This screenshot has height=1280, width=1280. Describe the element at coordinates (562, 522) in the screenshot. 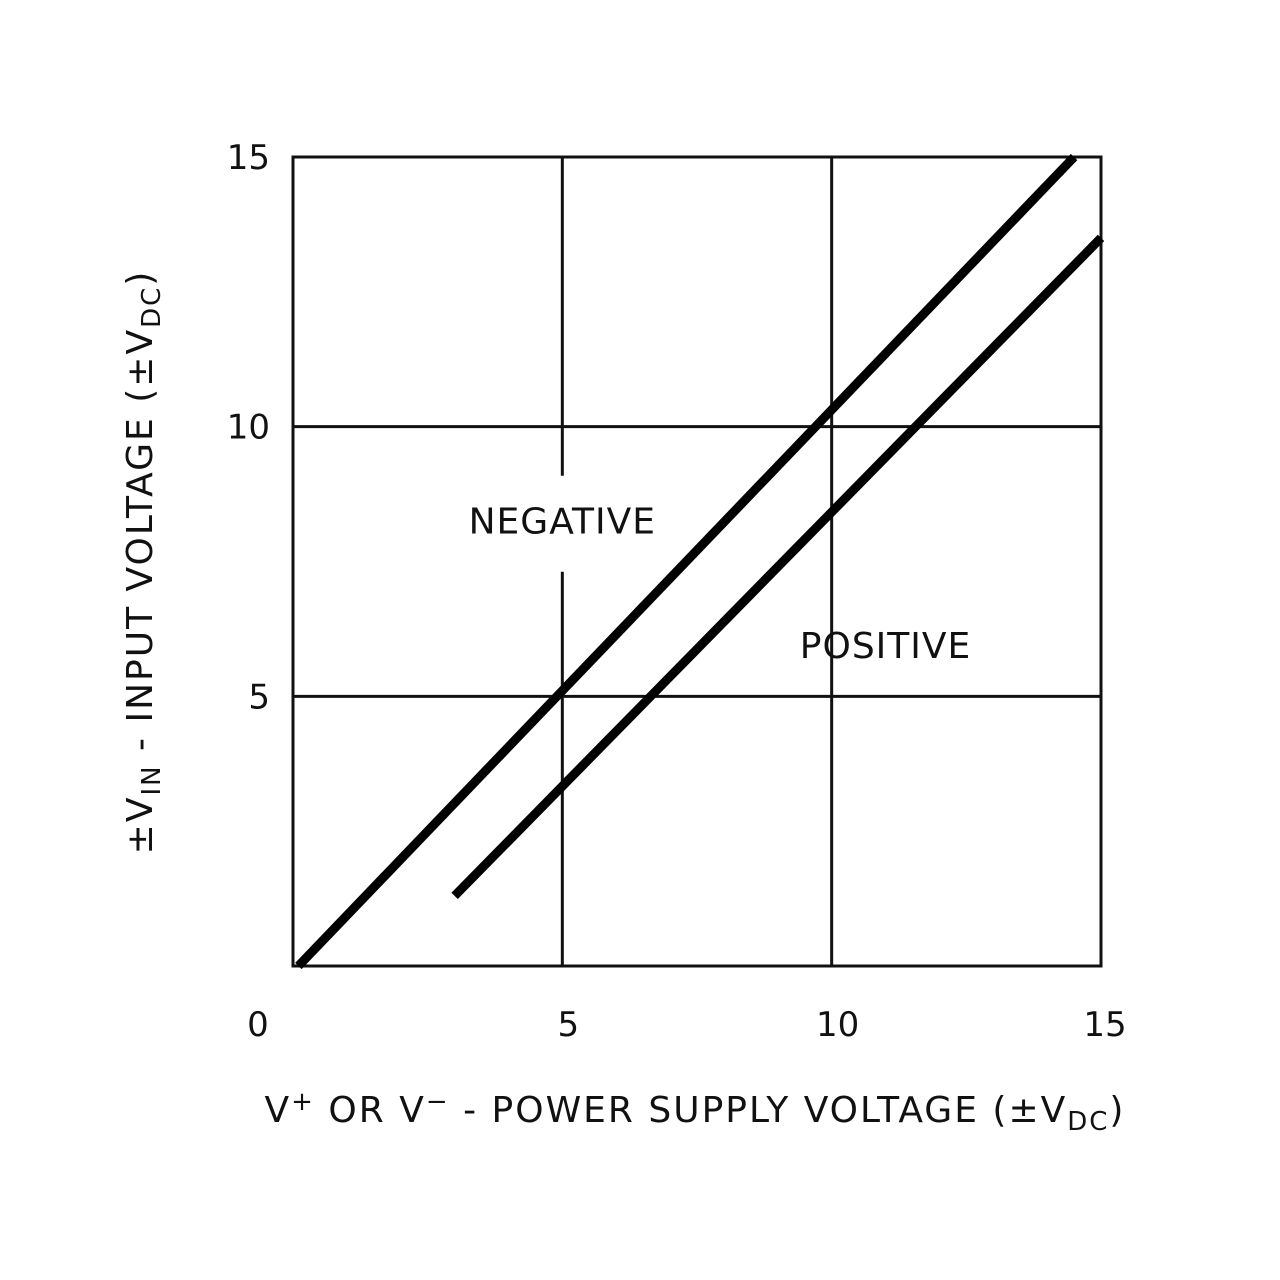

I see `series-label-negative: NEGATIVE` at that location.